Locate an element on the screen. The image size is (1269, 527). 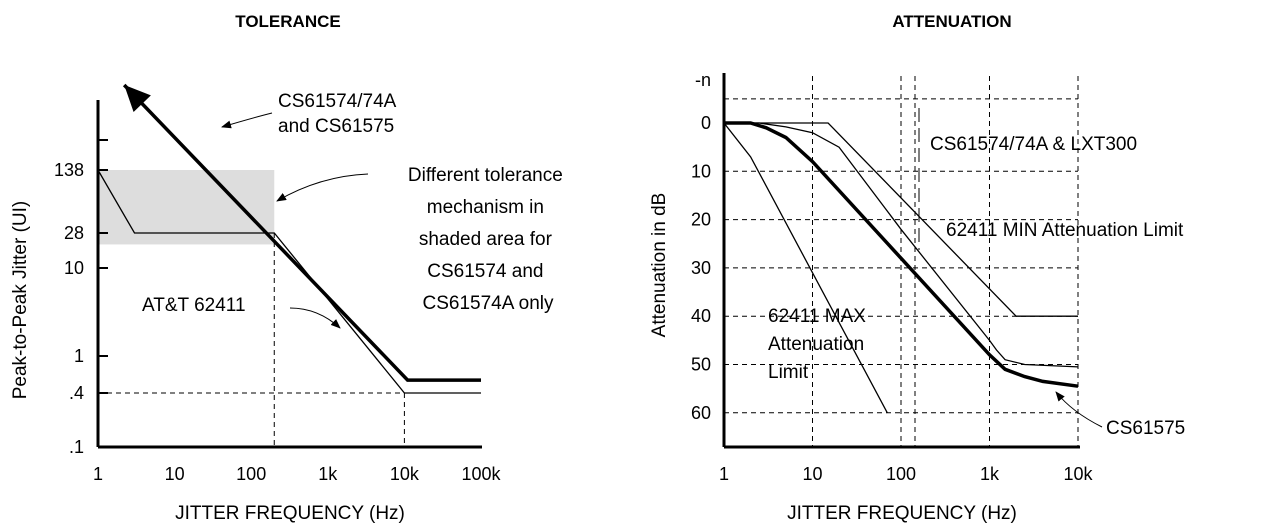
y-tick-label: 50 is located at coordinates (701, 365).